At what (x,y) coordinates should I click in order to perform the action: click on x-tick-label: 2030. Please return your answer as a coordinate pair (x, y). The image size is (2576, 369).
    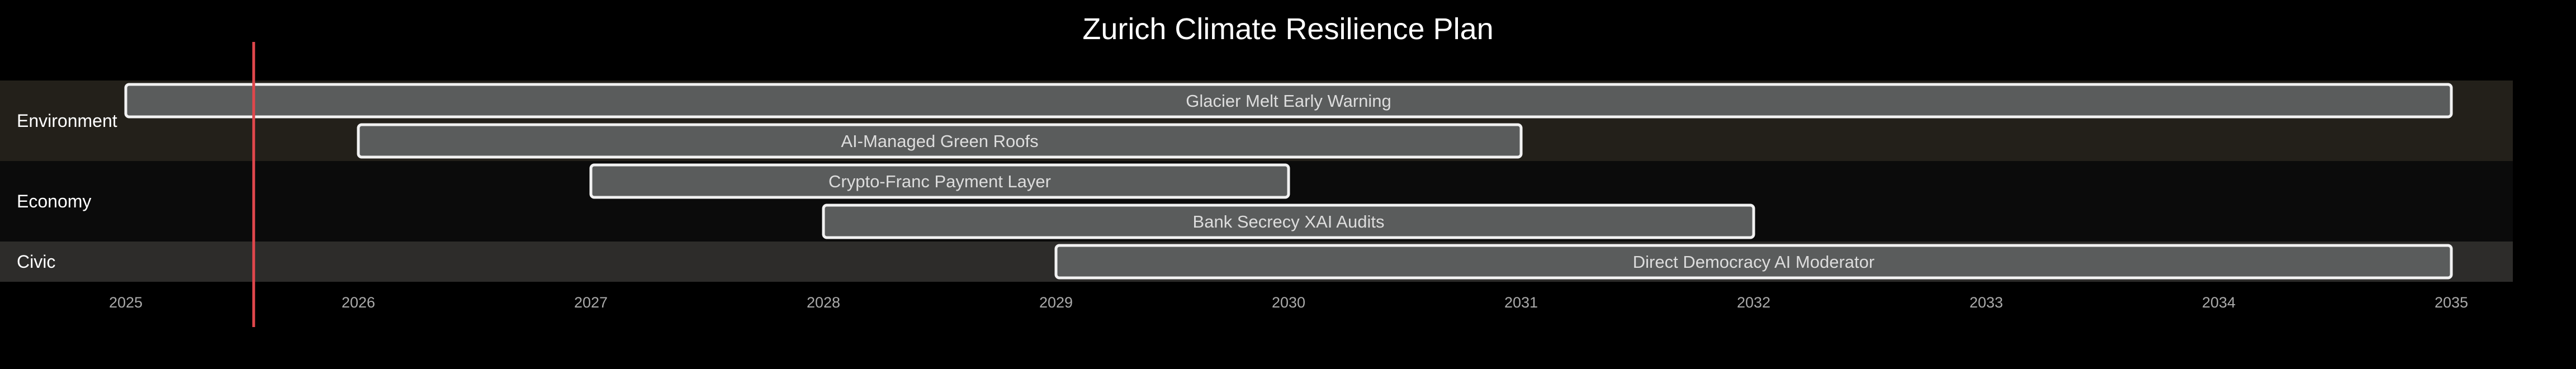
    Looking at the image, I should click on (1288, 302).